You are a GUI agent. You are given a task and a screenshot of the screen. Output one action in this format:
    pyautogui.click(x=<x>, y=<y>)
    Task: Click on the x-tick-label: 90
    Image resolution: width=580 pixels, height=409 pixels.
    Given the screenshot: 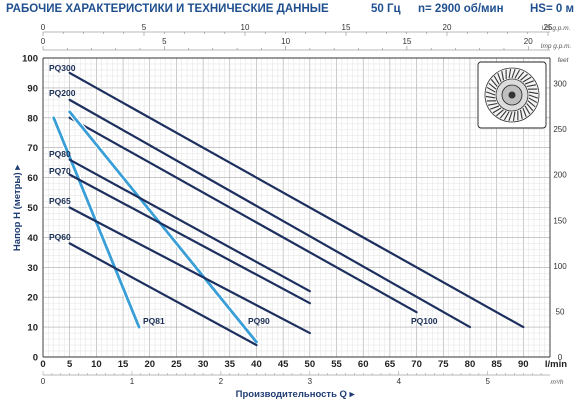 What is the action you would take?
    pyautogui.click(x=523, y=364)
    